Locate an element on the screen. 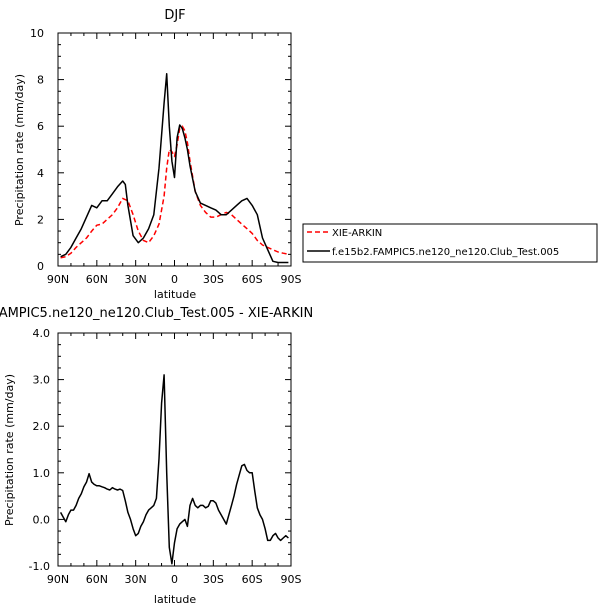 The height and width of the screenshot is (611, 611). y-tick-label: 10 is located at coordinates (37, 33).